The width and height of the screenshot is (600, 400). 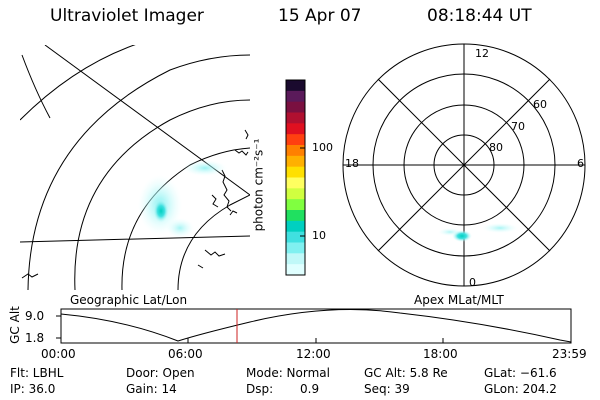 What do you see at coordinates (518, 126) in the screenshot?
I see `polar-lat-label-70: 70` at bounding box center [518, 126].